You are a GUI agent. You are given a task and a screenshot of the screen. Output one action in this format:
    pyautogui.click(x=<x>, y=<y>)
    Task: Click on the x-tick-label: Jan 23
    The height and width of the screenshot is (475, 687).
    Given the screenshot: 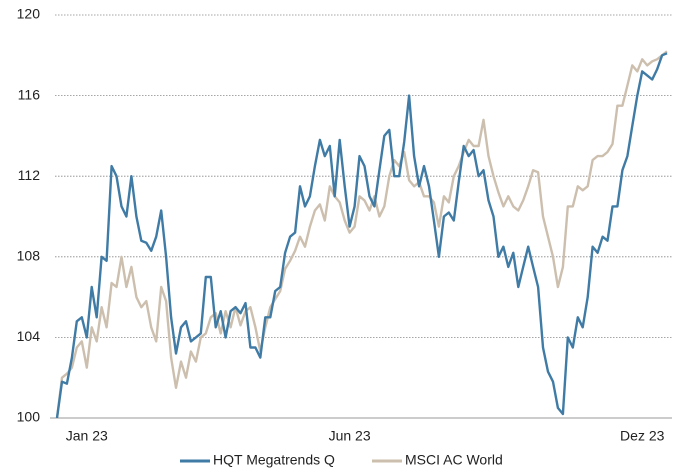 What is the action you would take?
    pyautogui.click(x=87, y=436)
    